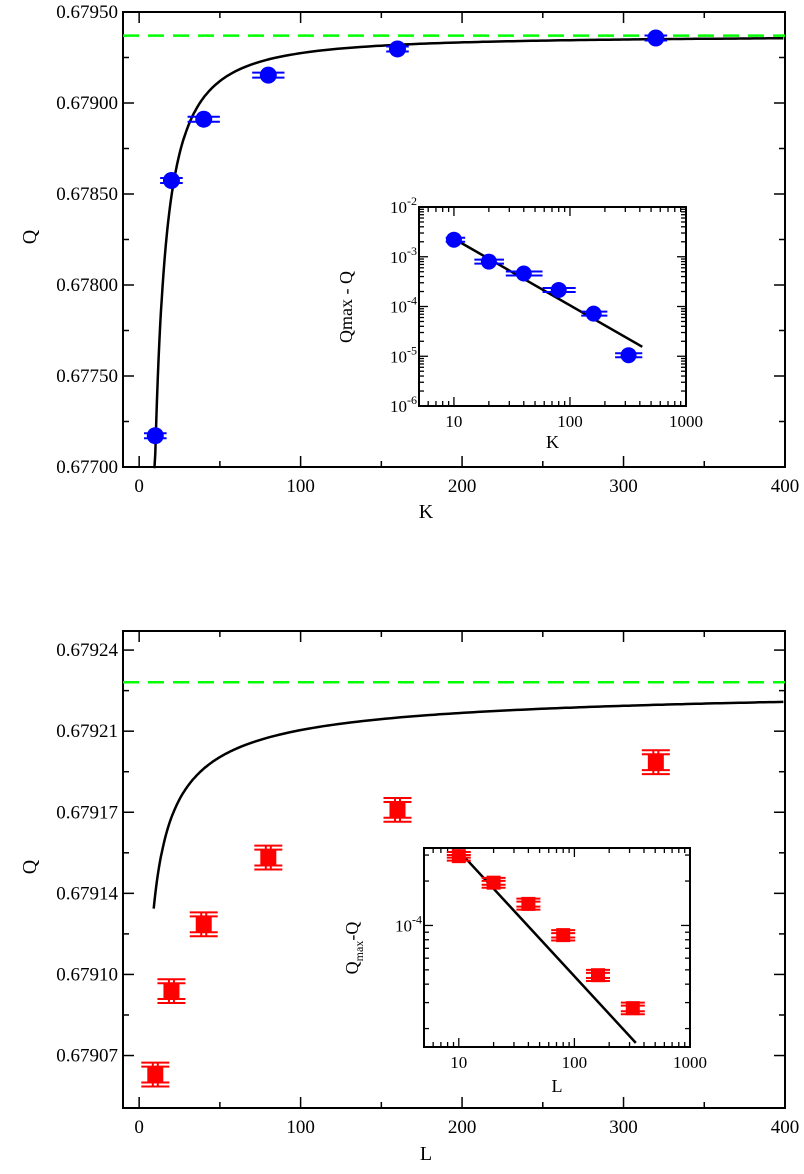 This screenshot has width=804, height=1174. What do you see at coordinates (87, 812) in the screenshot?
I see `y-tick-label: 0.67917` at bounding box center [87, 812].